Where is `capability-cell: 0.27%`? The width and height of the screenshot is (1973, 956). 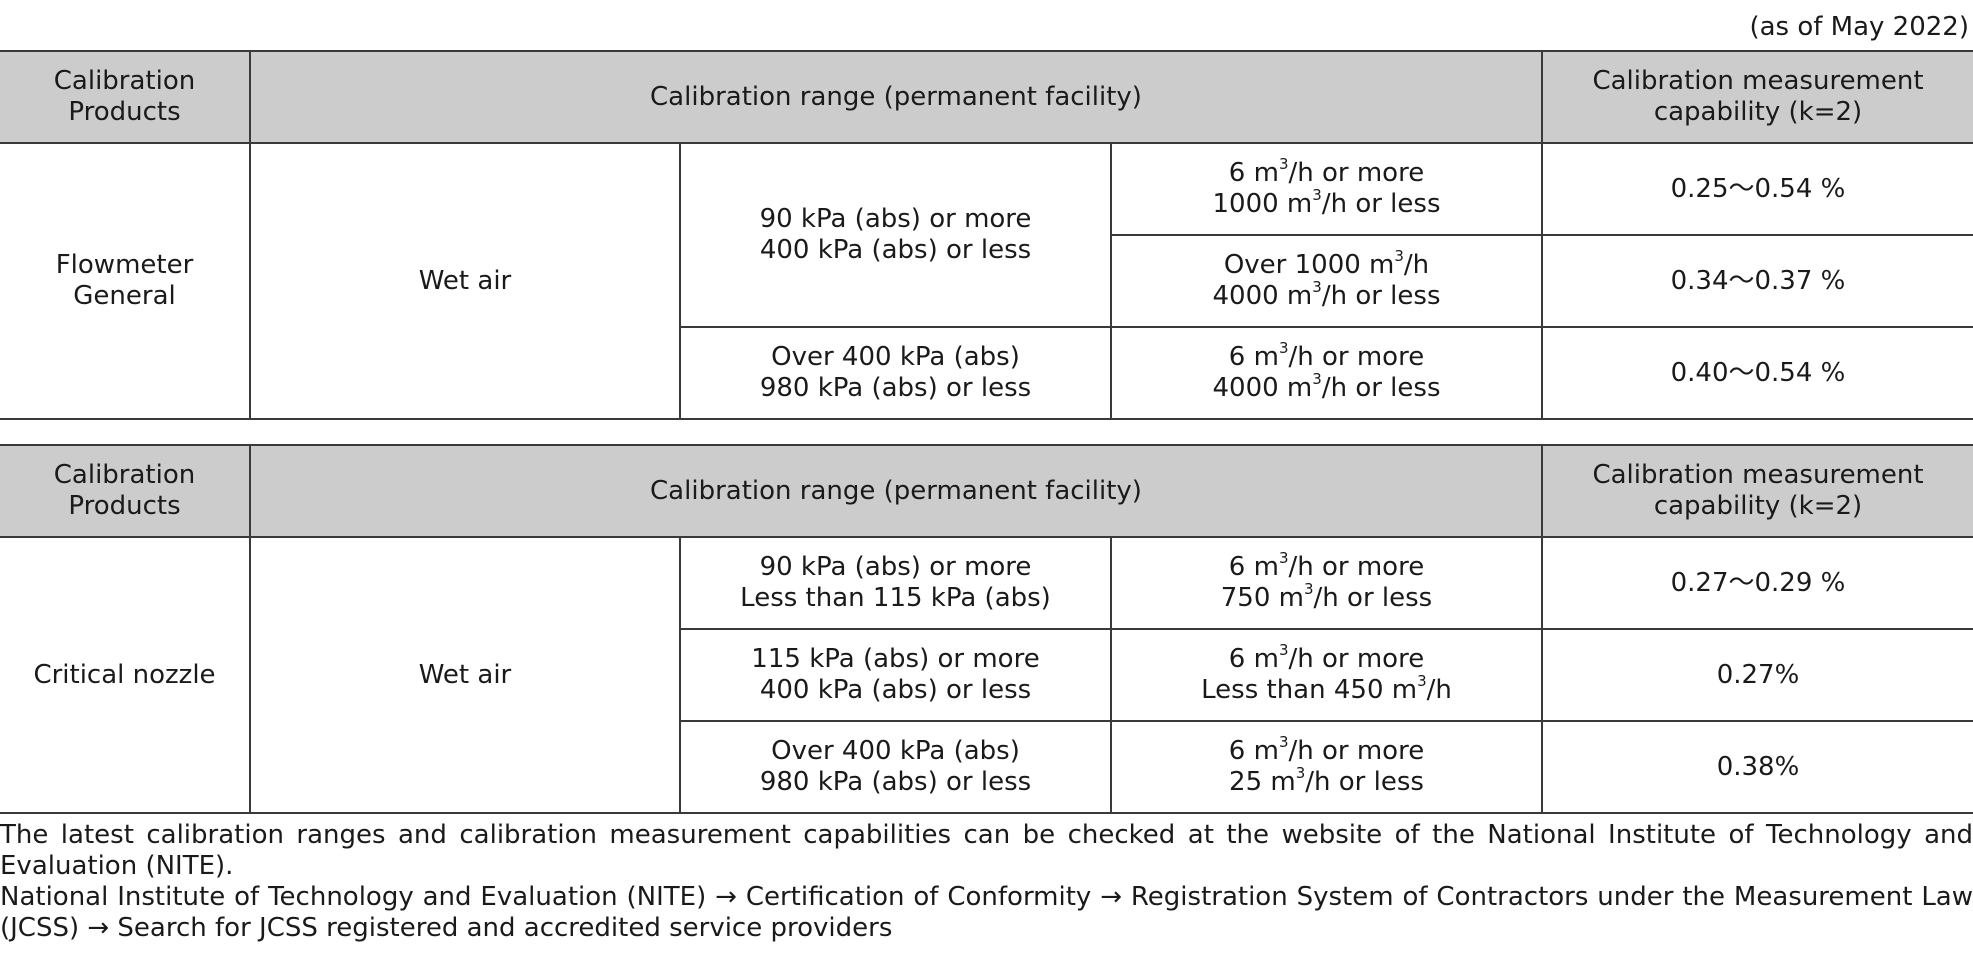
capability-cell: 0.27% is located at coordinates (1757, 675).